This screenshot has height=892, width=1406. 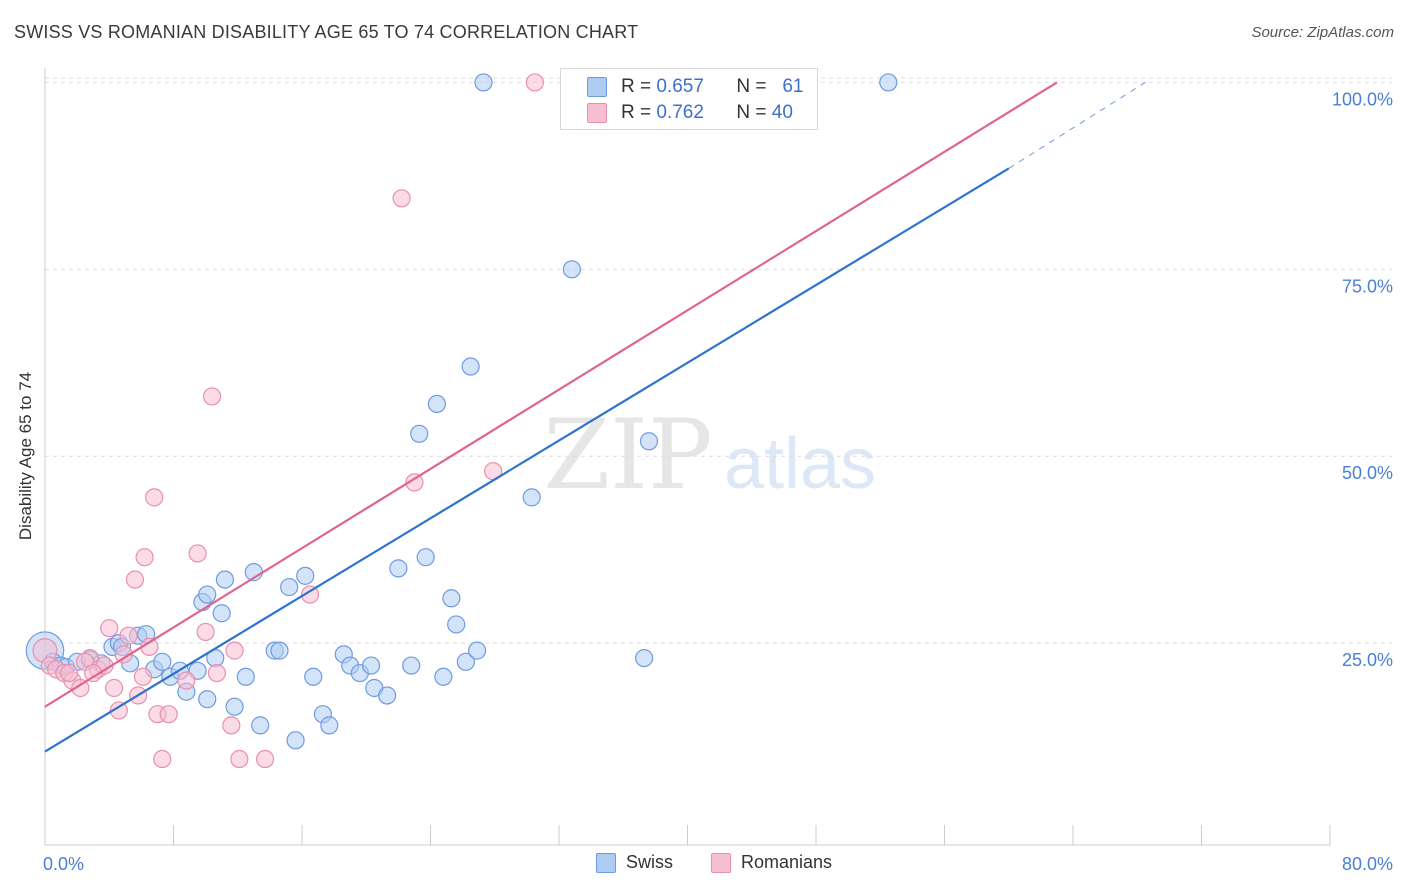 I want to click on romanians-legend-label: Romanians, so click(x=787, y=862).